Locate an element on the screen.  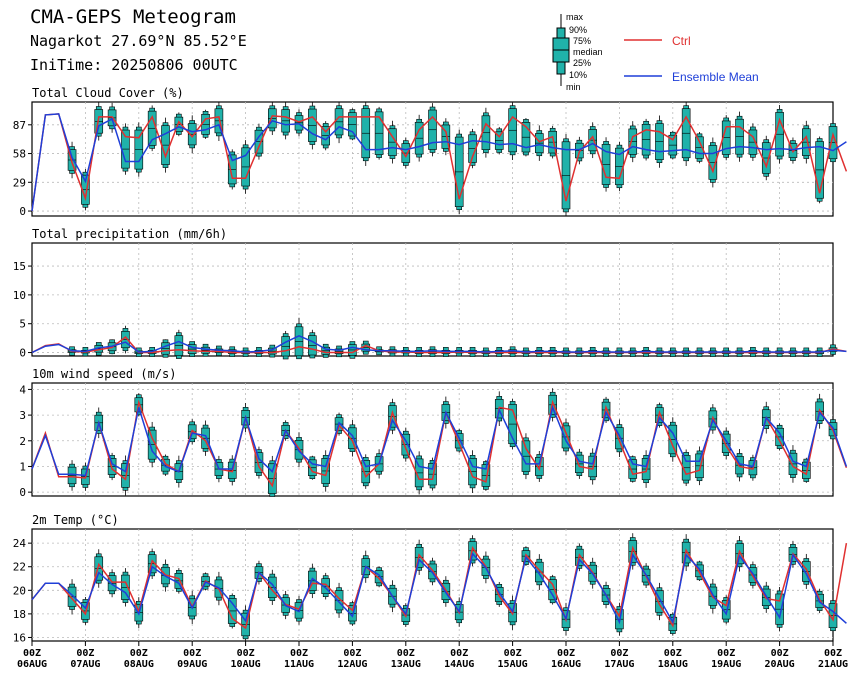
y-tick-label: 24 is located at coordinates (20, 543).